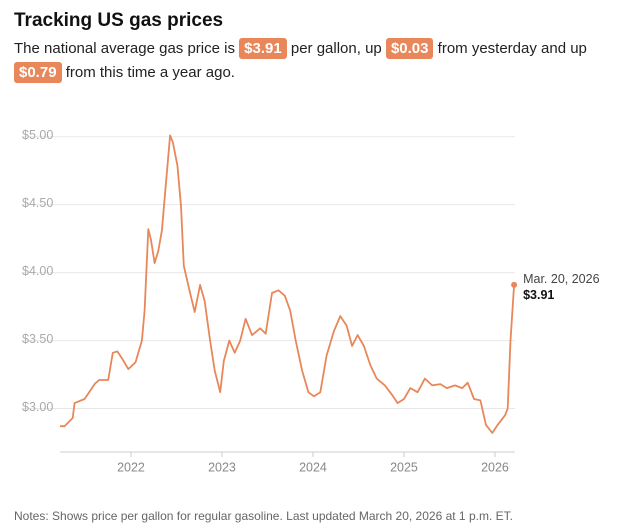 Image resolution: width=622 pixels, height=529 pixels. Describe the element at coordinates (222, 467) in the screenshot. I see `x-tick-label: 2023` at that location.